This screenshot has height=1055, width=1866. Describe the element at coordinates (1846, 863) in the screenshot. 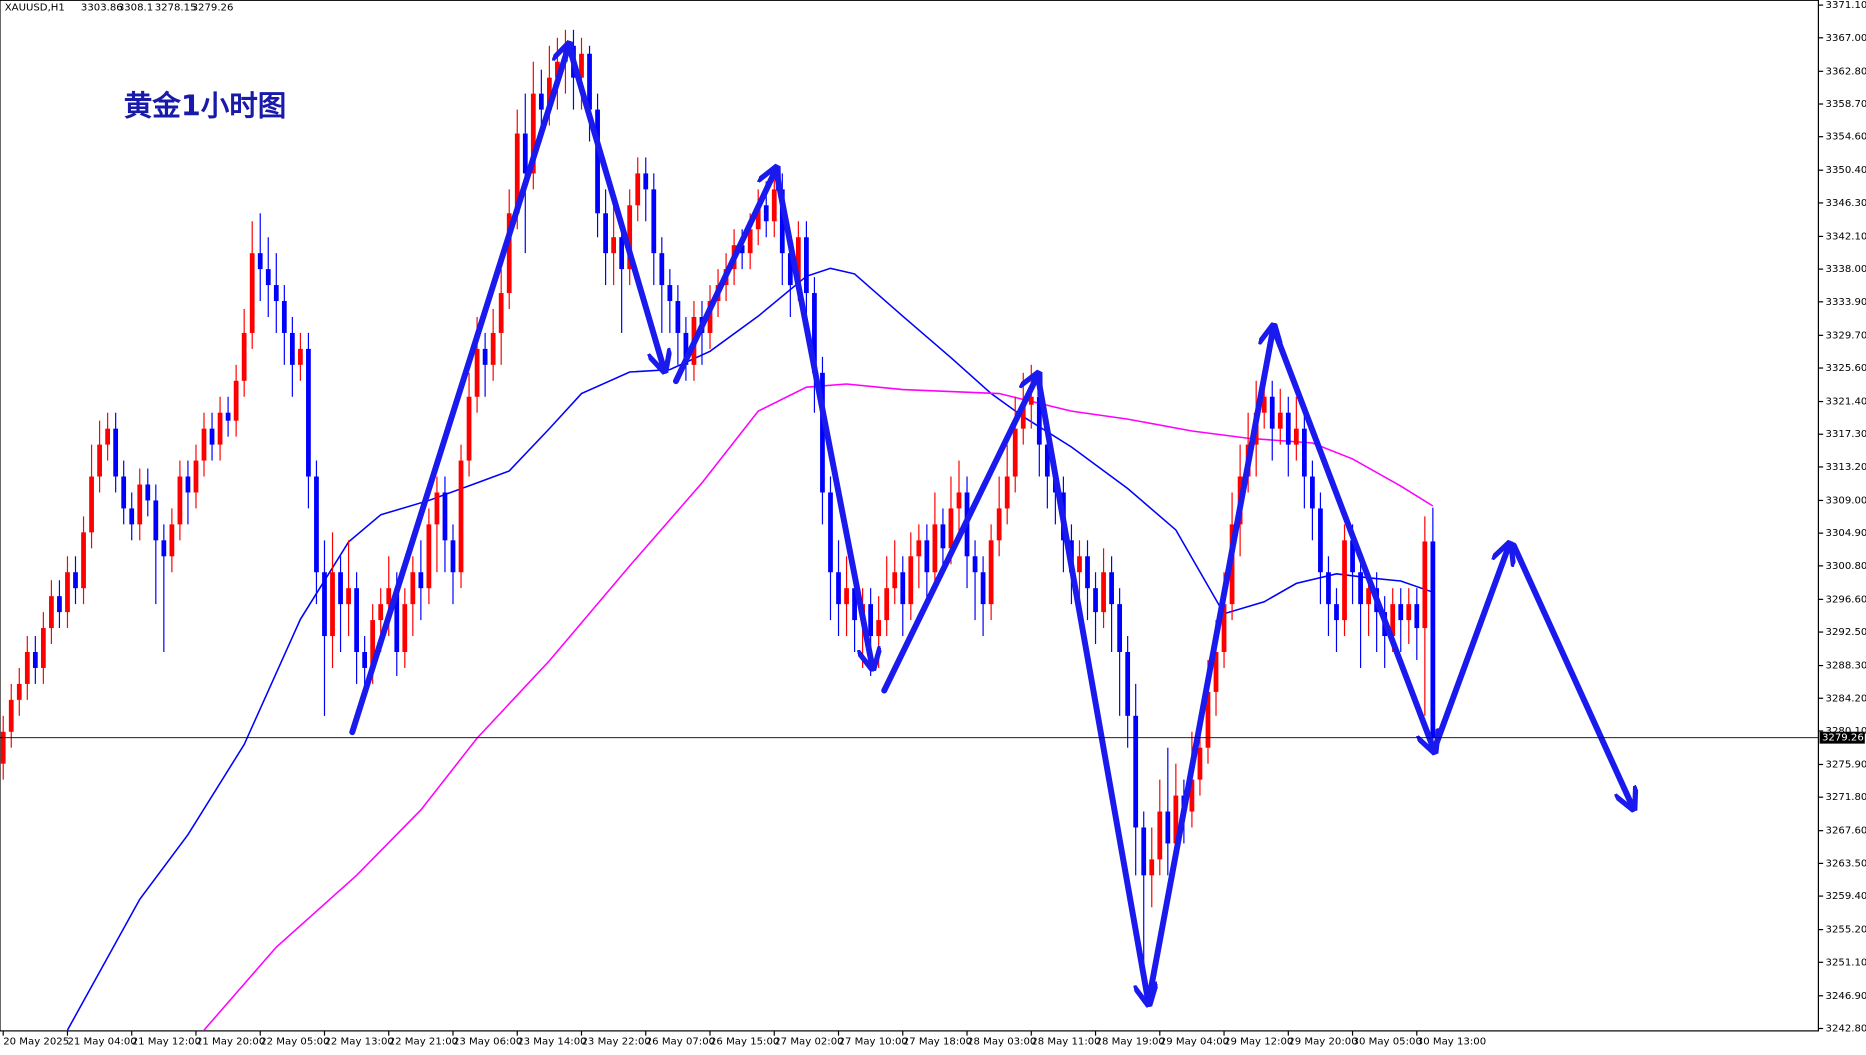

I see `y-tick-label: 3263.50` at that location.